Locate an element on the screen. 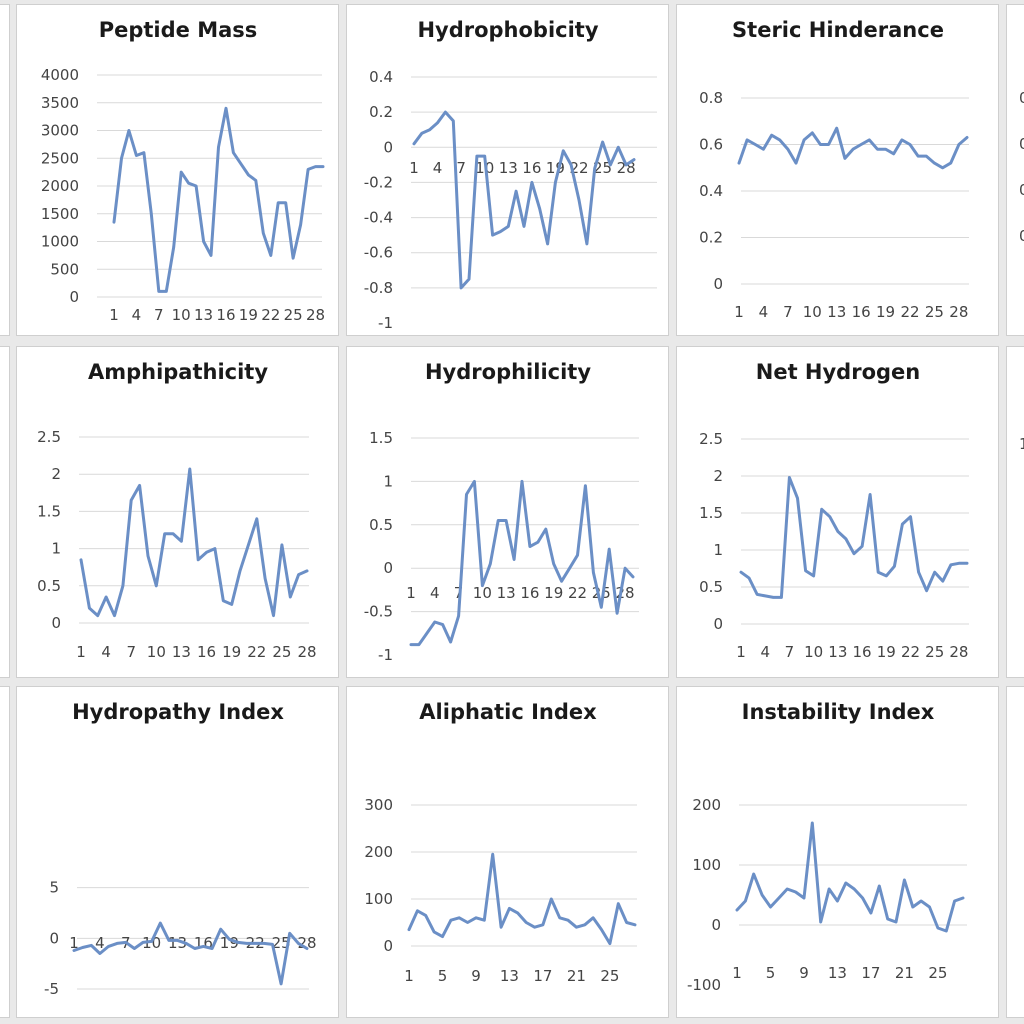 Image resolution: width=1024 pixels, height=1024 pixels. y-tick-label: -5 is located at coordinates (51, 989).